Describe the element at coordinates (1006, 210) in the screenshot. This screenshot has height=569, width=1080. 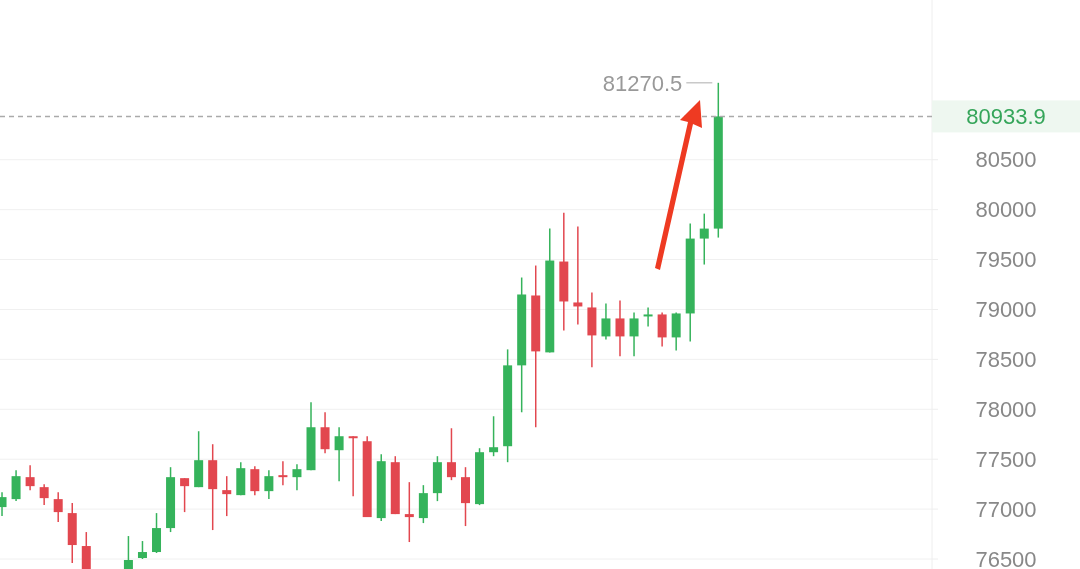
I see `y-tick-label: 80000` at that location.